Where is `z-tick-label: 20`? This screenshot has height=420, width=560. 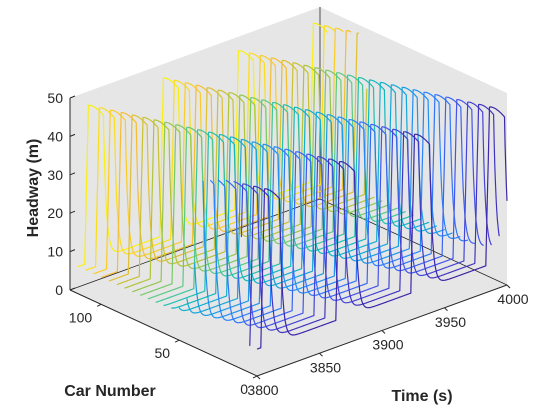
z-tick-label: 20 is located at coordinates (55, 213).